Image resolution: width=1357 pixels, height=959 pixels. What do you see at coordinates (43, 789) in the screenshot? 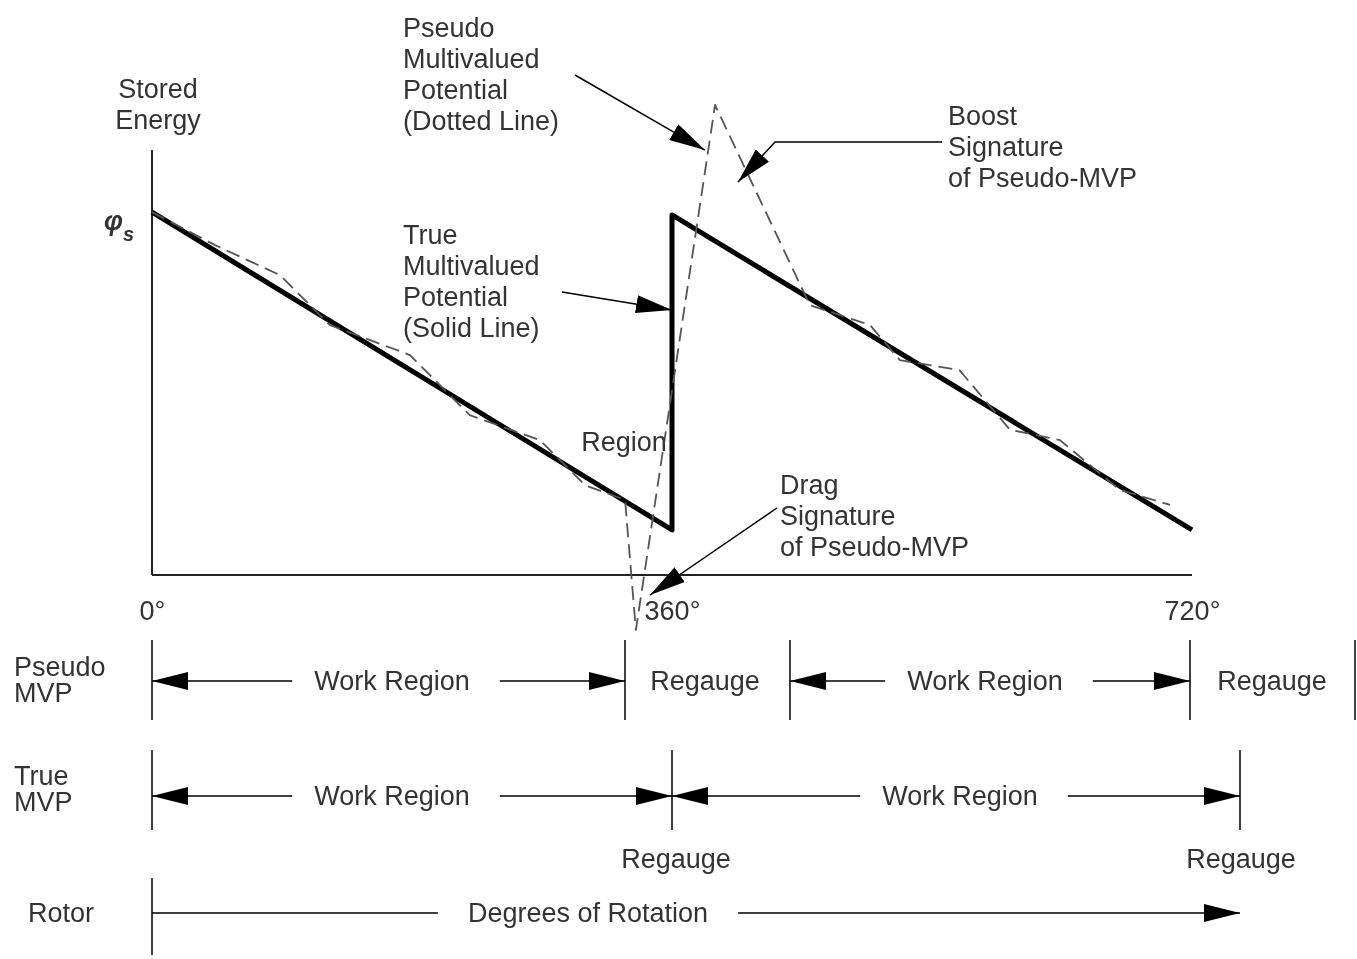
I see `text: True MVP` at bounding box center [43, 789].